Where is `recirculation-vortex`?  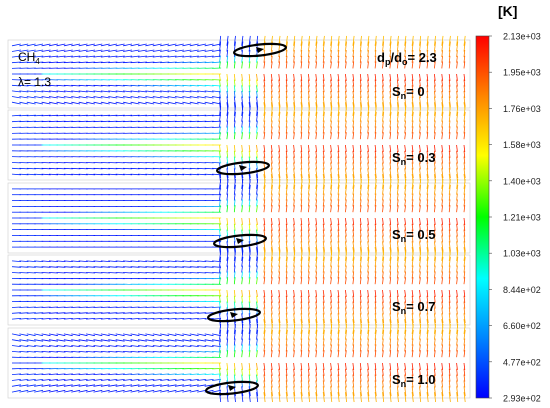
recirculation-vortex is located at coordinates (240, 241).